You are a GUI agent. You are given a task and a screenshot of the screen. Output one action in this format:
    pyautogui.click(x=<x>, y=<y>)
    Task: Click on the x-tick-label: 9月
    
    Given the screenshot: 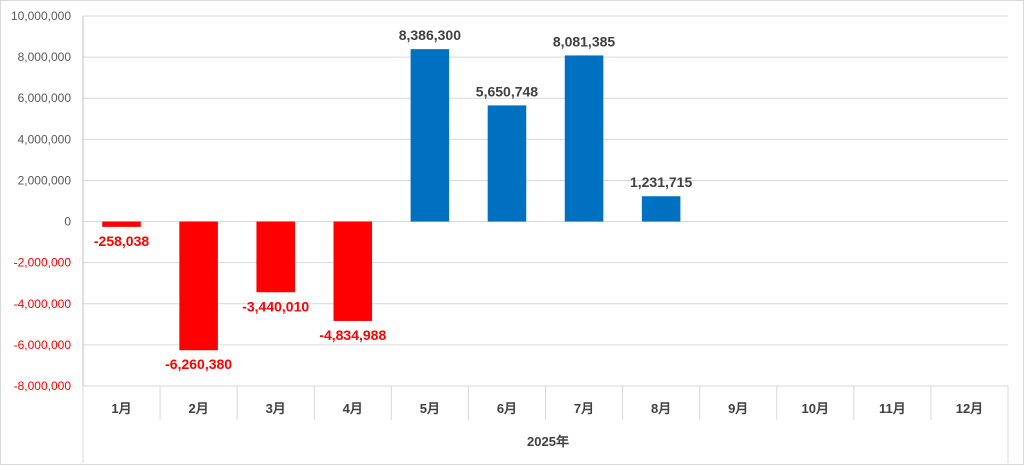 What is the action you would take?
    pyautogui.click(x=738, y=408)
    